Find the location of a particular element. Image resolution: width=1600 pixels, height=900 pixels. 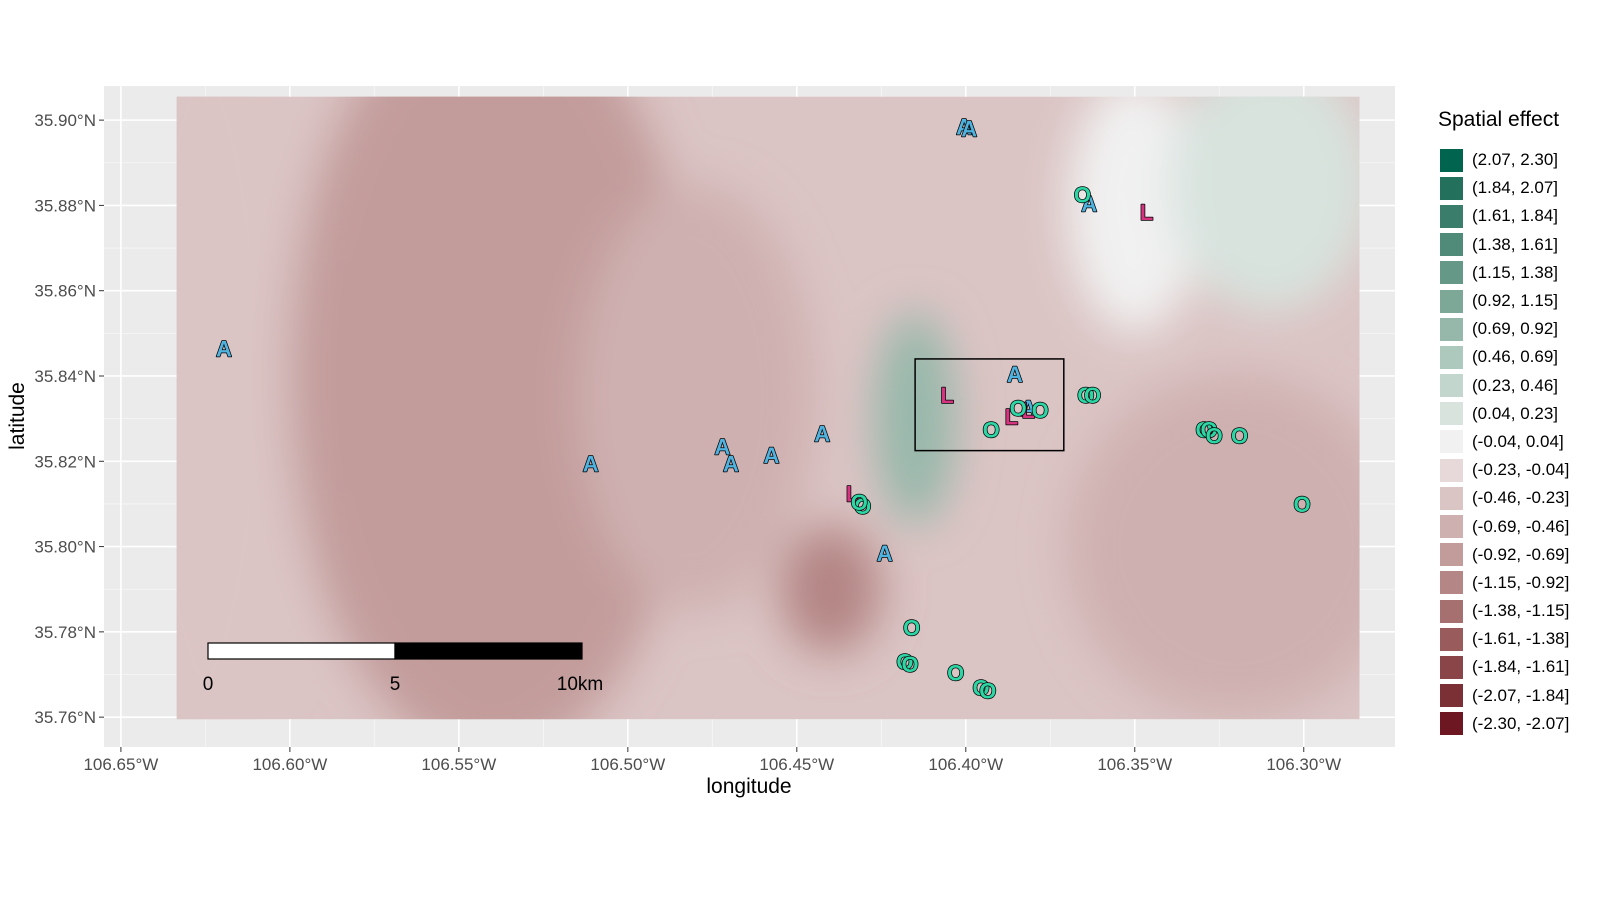

legend-label: (-1.61, -1.38] is located at coordinates (1521, 639).